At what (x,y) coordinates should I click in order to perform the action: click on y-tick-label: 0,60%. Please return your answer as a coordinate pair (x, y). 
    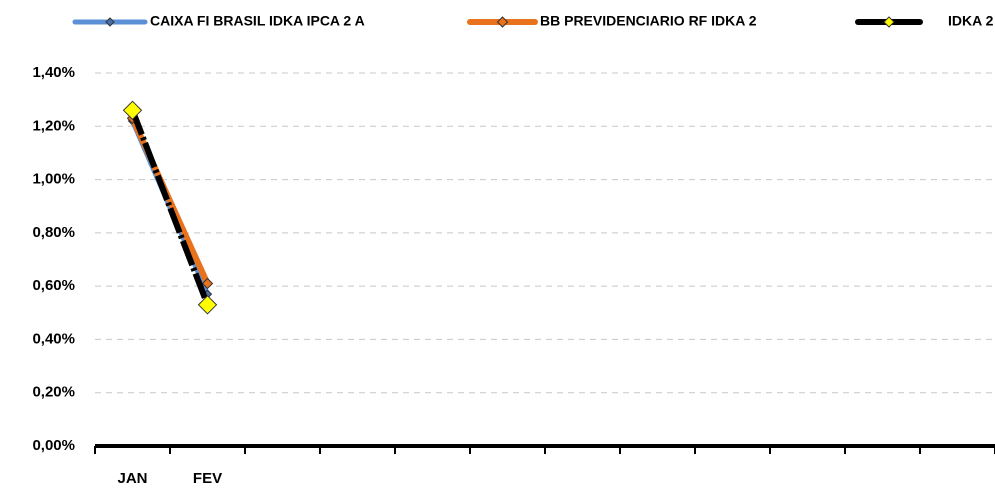
    Looking at the image, I should click on (53, 285).